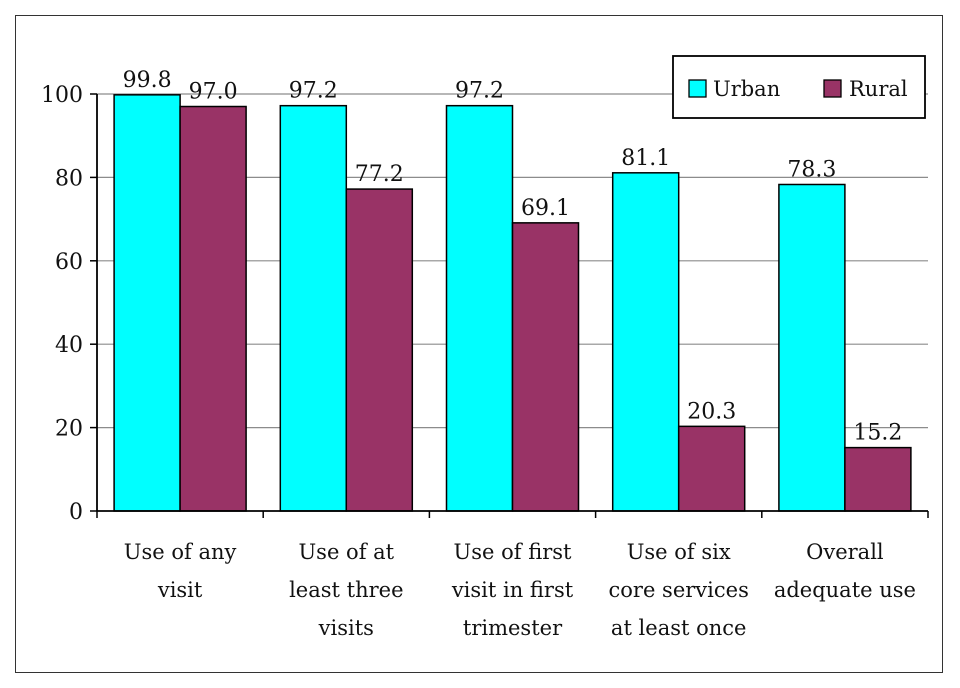  Describe the element at coordinates (180, 552) in the screenshot. I see `category-label: Use of any` at that location.